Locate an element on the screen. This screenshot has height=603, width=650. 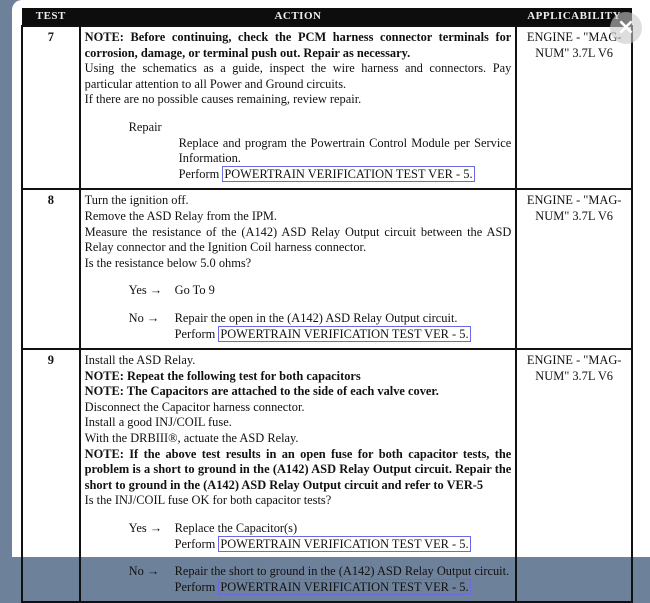
header-applicability: APPLICABILITY is located at coordinates (574, 17).